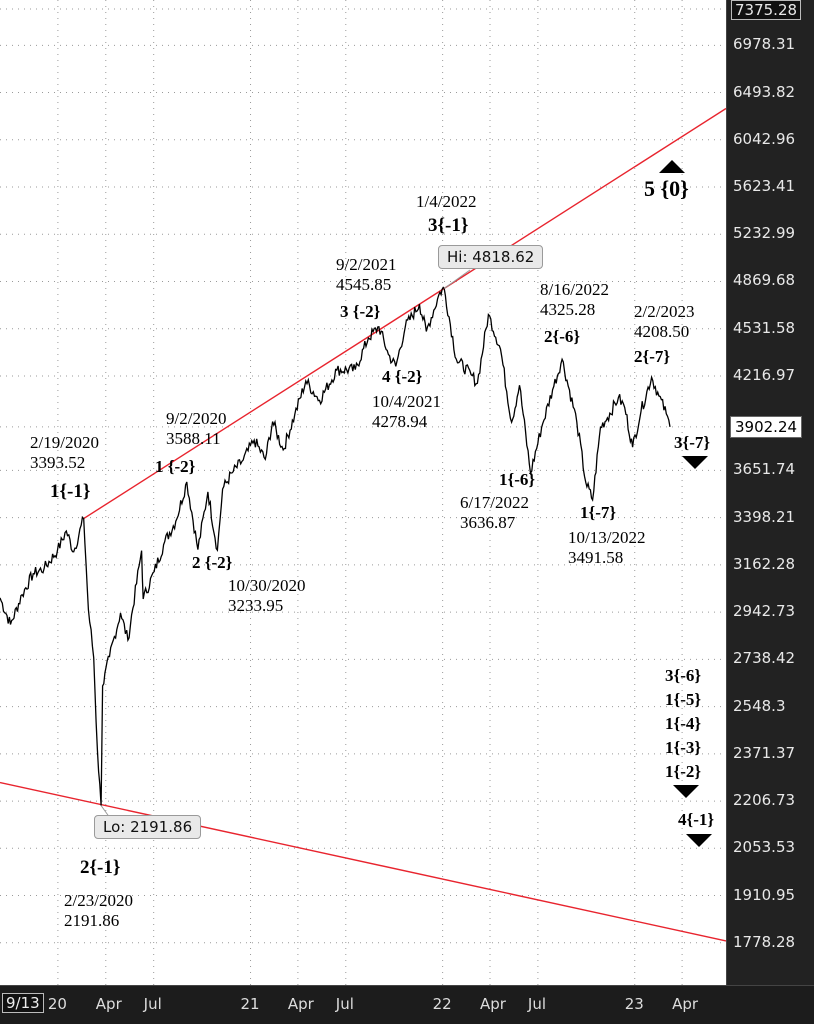  I want to click on annotation-10-4-2021: 10/4/2021 4278.94, so click(406, 411).